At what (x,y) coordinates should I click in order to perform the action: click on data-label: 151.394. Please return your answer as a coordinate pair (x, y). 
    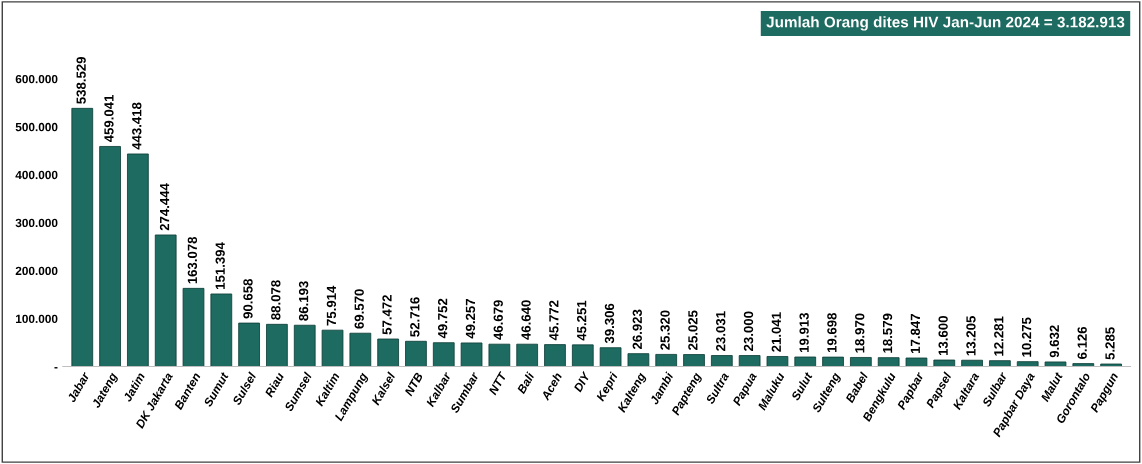
    Looking at the image, I should click on (220, 265).